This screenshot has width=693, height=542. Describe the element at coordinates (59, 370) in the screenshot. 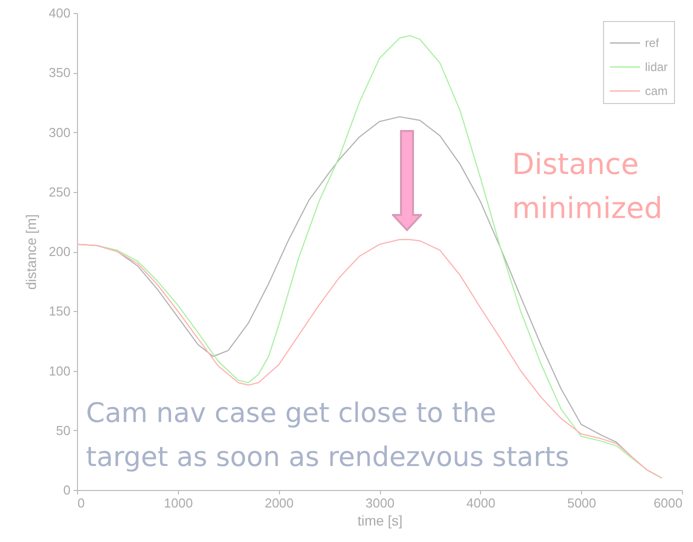

I see `y-tick-label: 100` at that location.